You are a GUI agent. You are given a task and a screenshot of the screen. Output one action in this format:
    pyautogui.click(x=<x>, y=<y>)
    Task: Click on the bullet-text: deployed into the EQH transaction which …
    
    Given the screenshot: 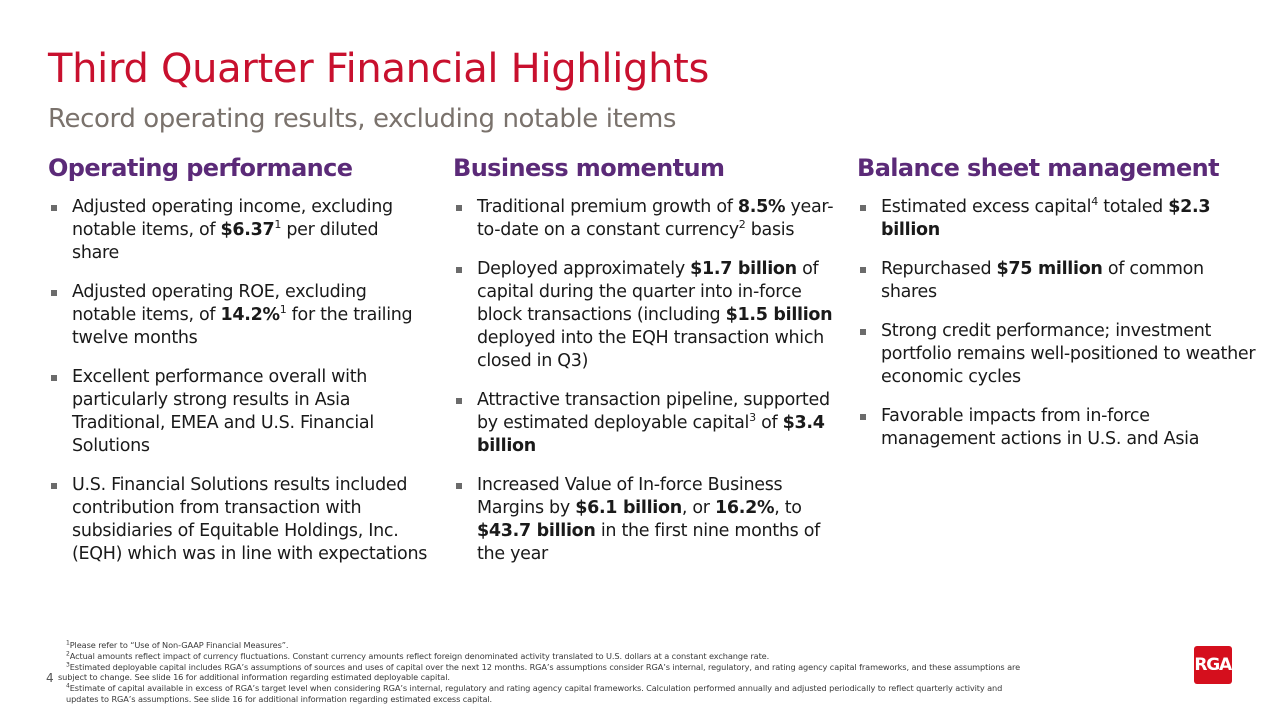 What is the action you would take?
    pyautogui.click(x=650, y=349)
    